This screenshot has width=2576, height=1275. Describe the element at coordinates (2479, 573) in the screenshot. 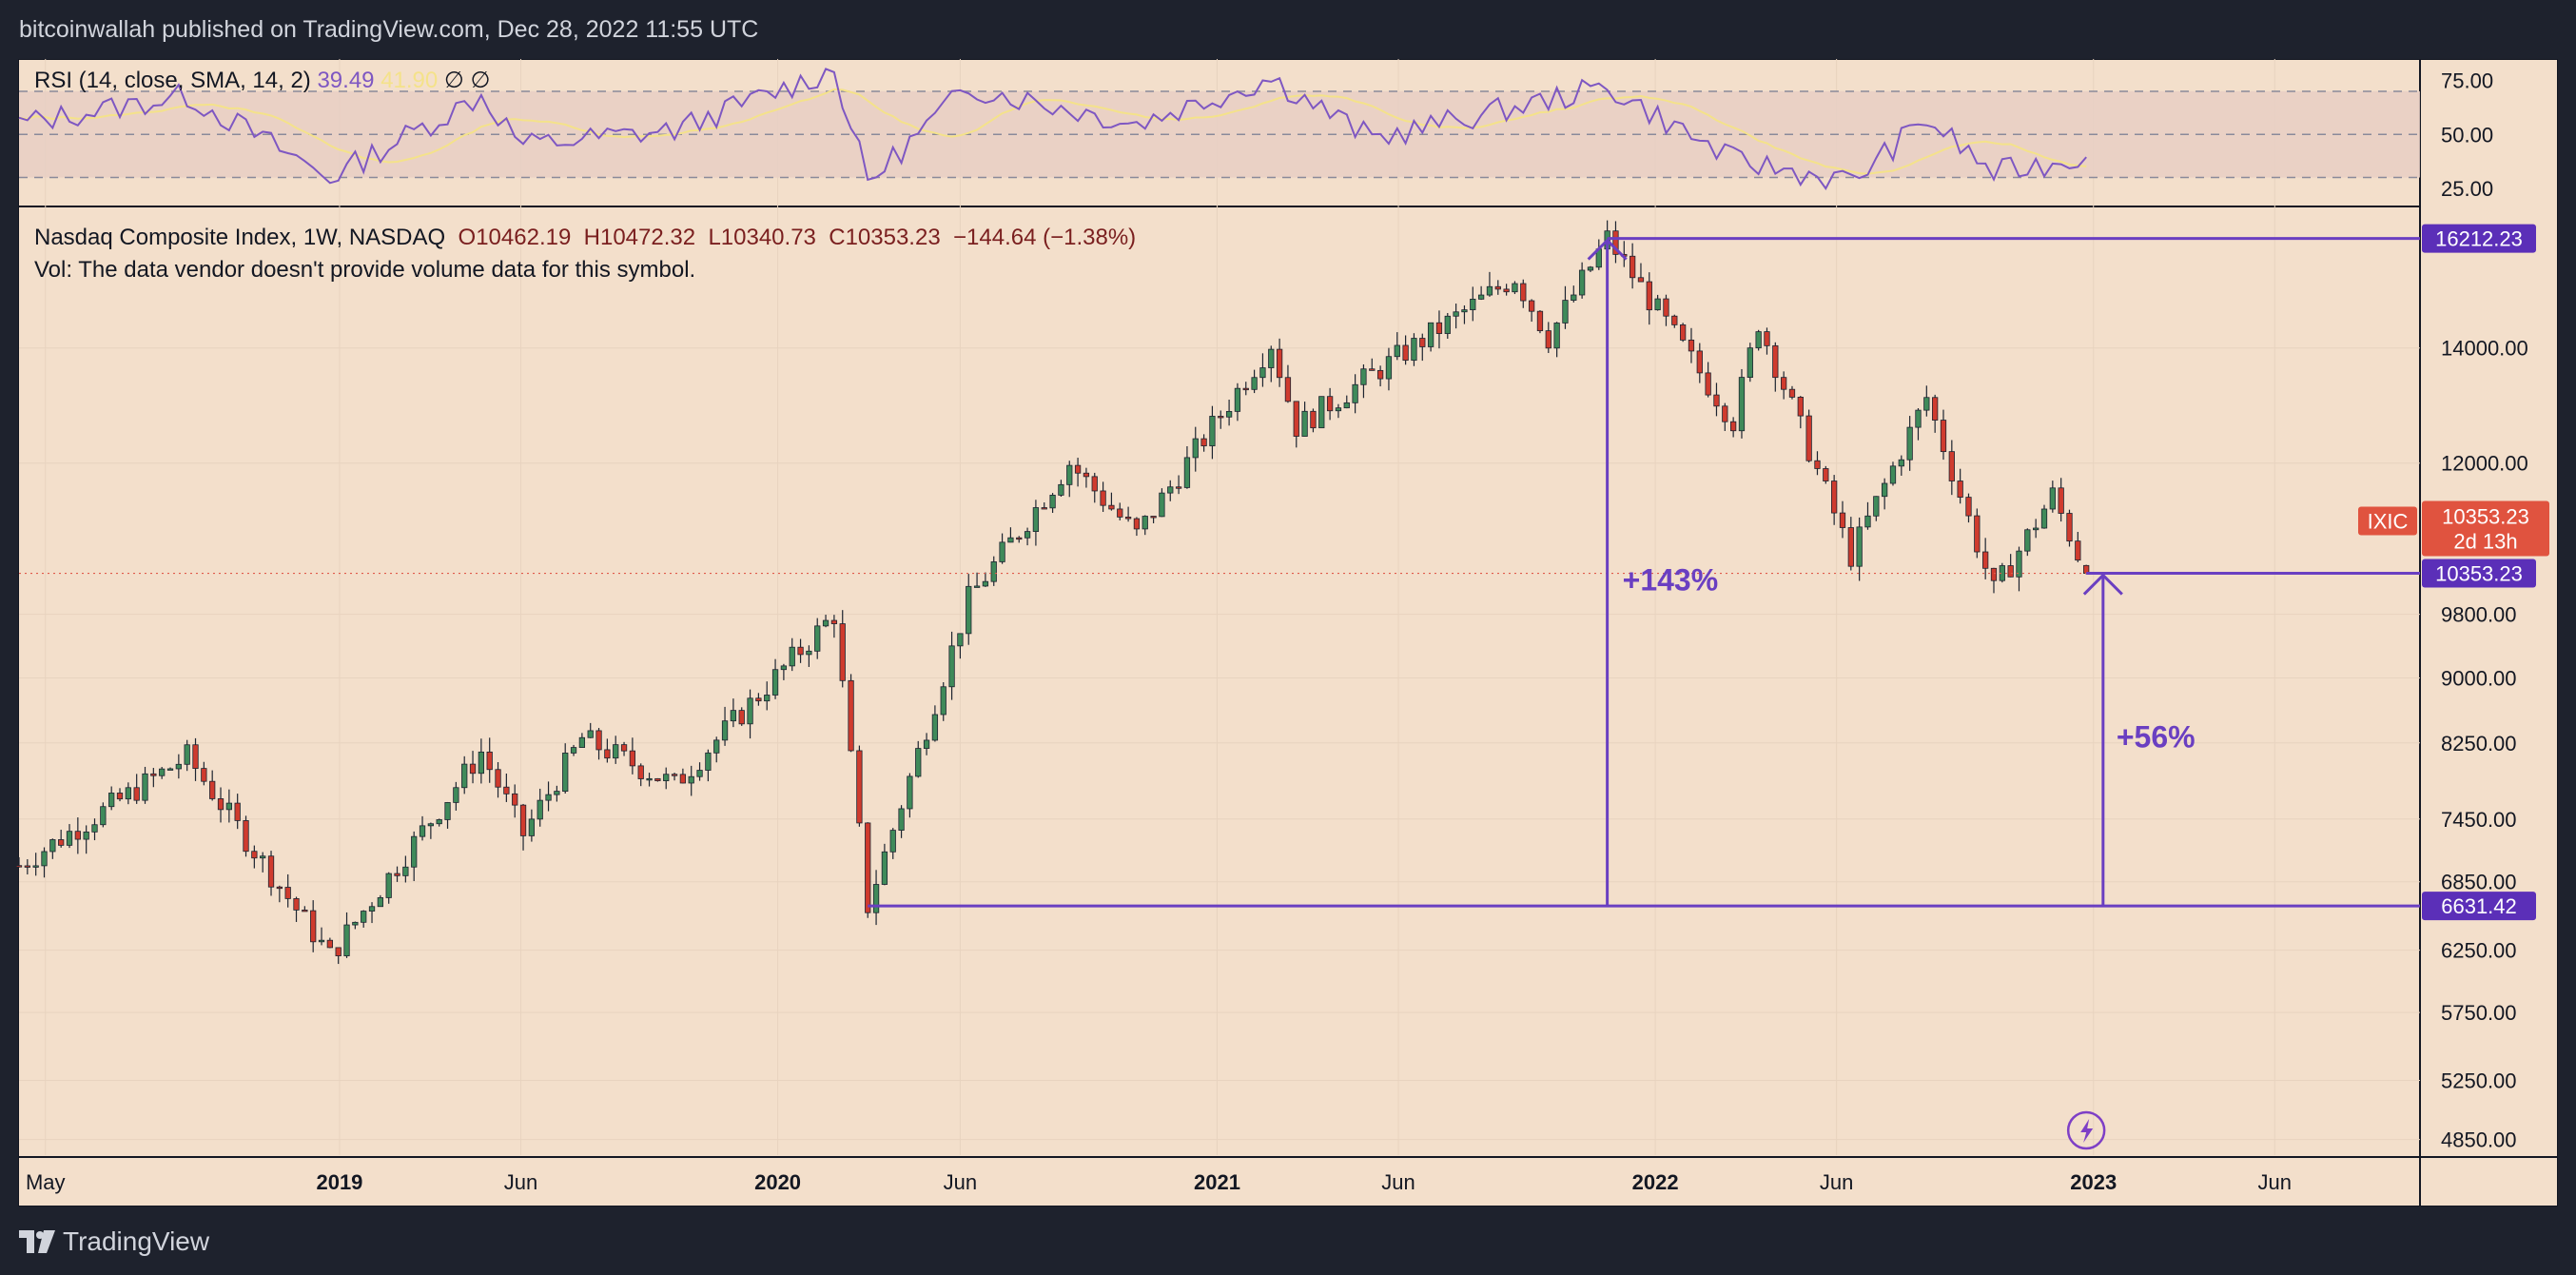

I see `price-tag-current: 10353.23` at that location.